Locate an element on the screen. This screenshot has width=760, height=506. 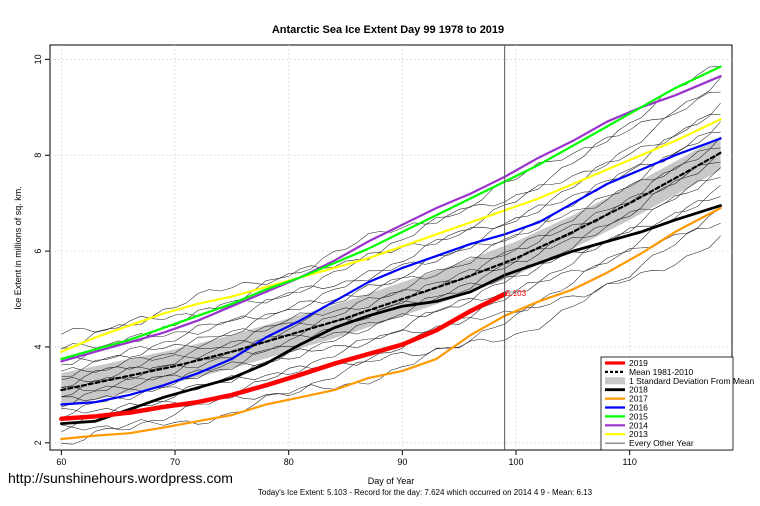
x-tick-label: 100 is located at coordinates (516, 462).